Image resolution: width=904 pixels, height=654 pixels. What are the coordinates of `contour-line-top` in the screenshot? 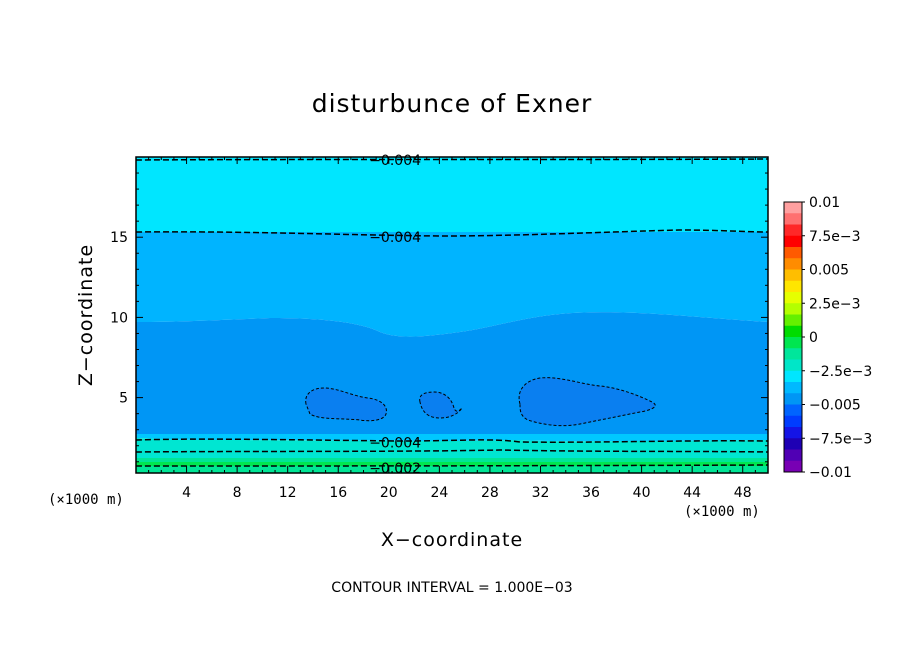 It's located at (452, 159).